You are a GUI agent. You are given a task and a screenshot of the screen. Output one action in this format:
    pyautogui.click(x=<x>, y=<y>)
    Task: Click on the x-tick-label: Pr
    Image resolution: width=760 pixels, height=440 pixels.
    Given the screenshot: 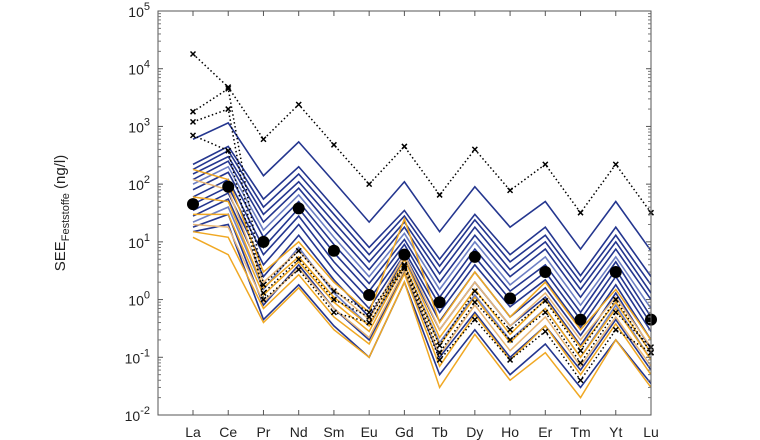 What is the action you would take?
    pyautogui.click(x=263, y=432)
    